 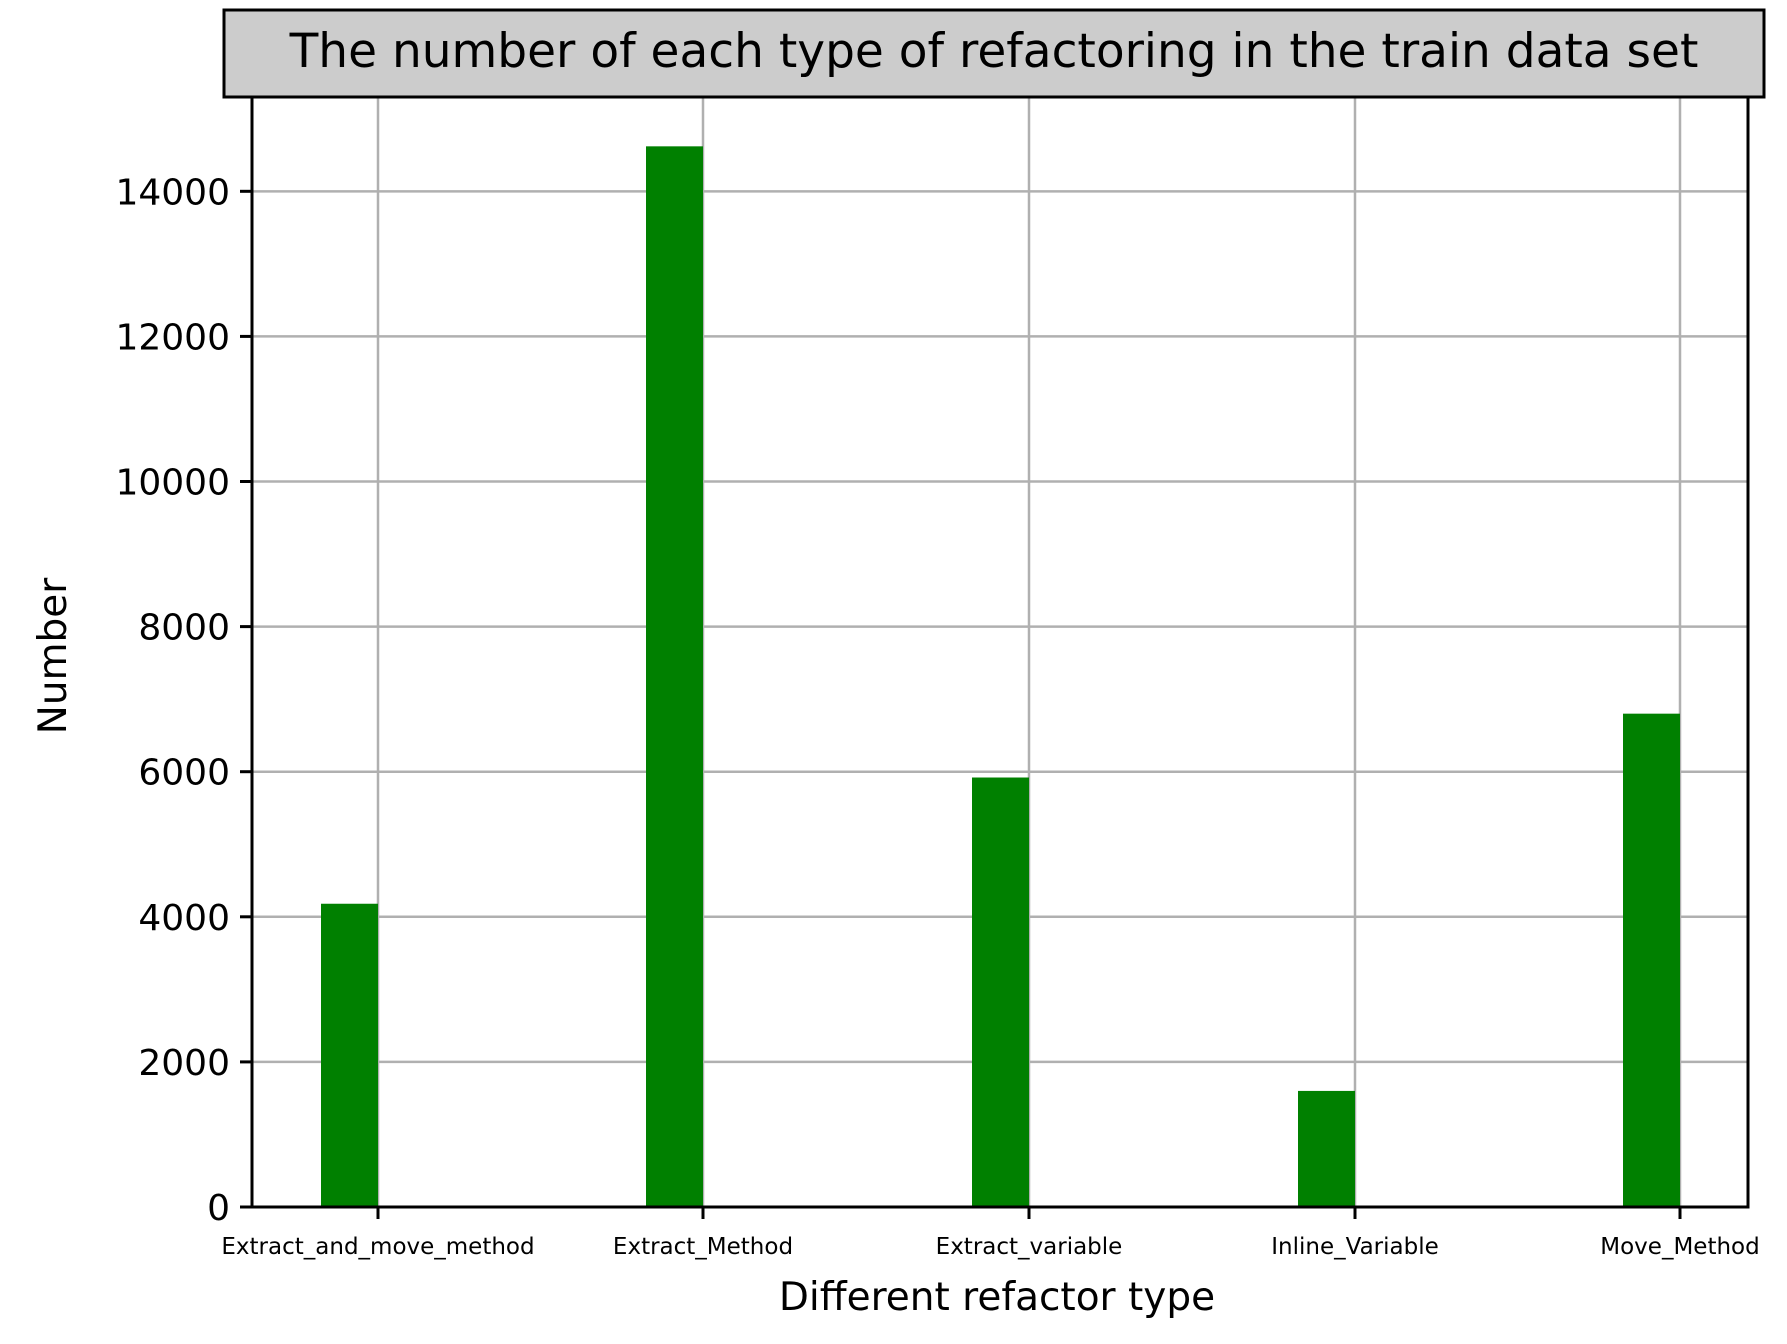 I want to click on bar-extract-and-move-method, so click(x=349, y=1055).